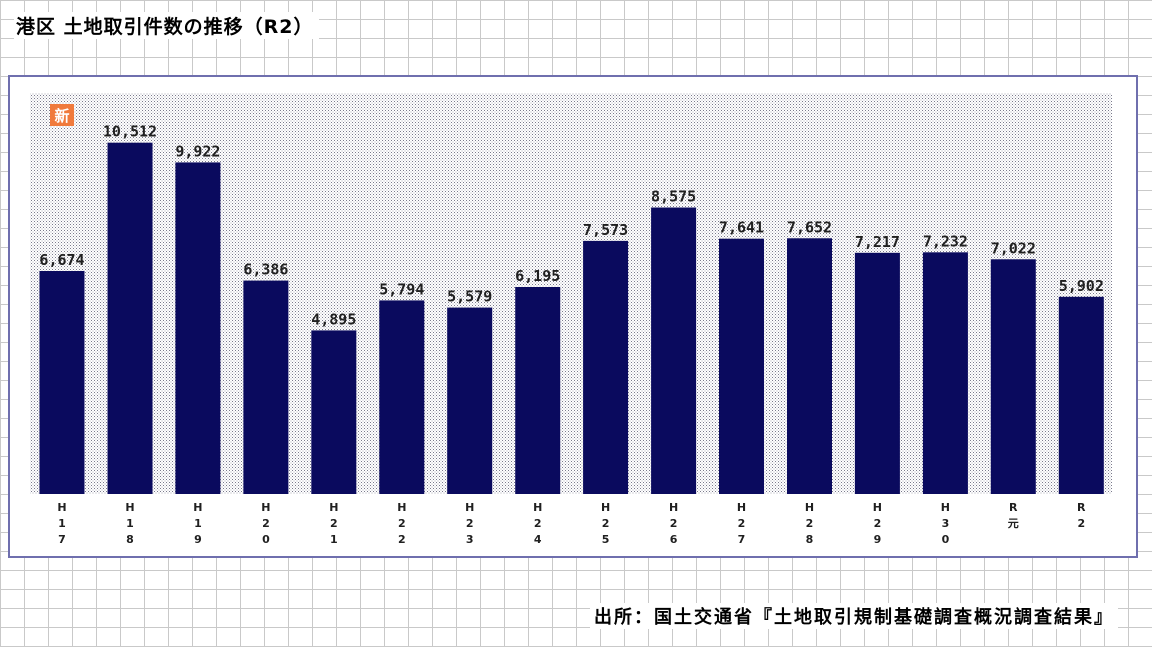  Describe the element at coordinates (877, 242) in the screenshot. I see `value-label-H29: 7,217` at that location.